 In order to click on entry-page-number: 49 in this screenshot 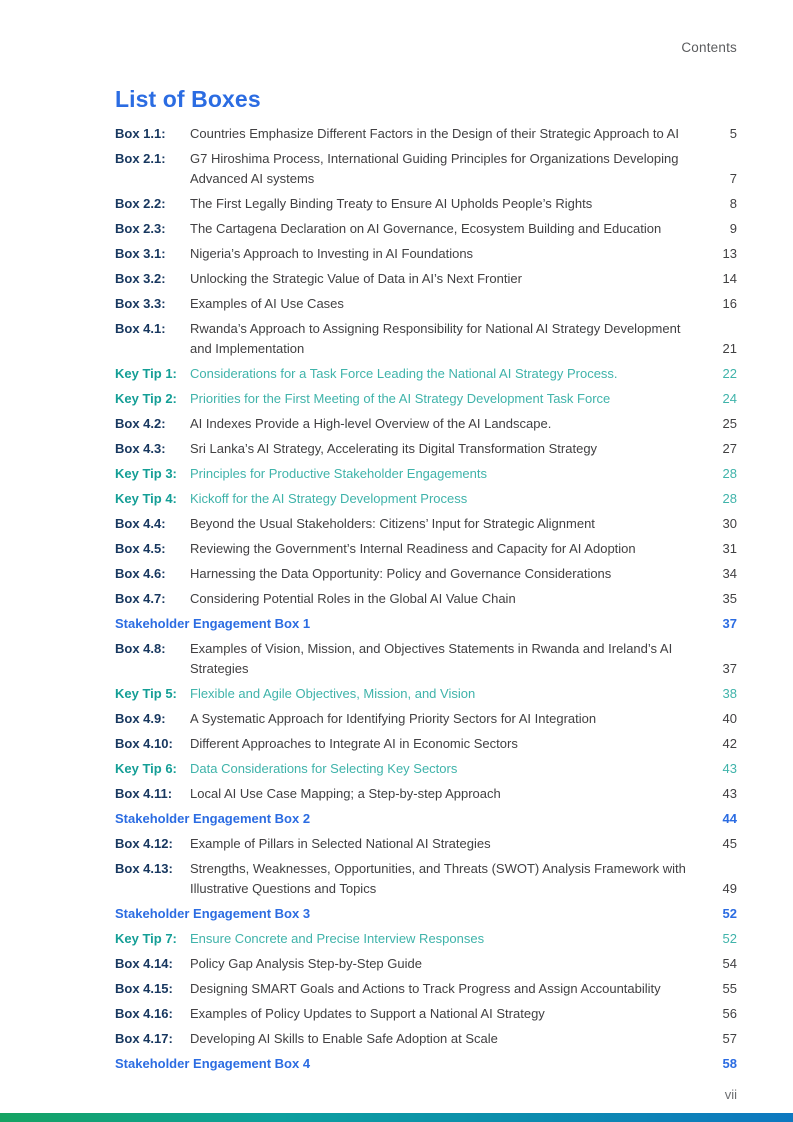, I will do `click(729, 888)`.